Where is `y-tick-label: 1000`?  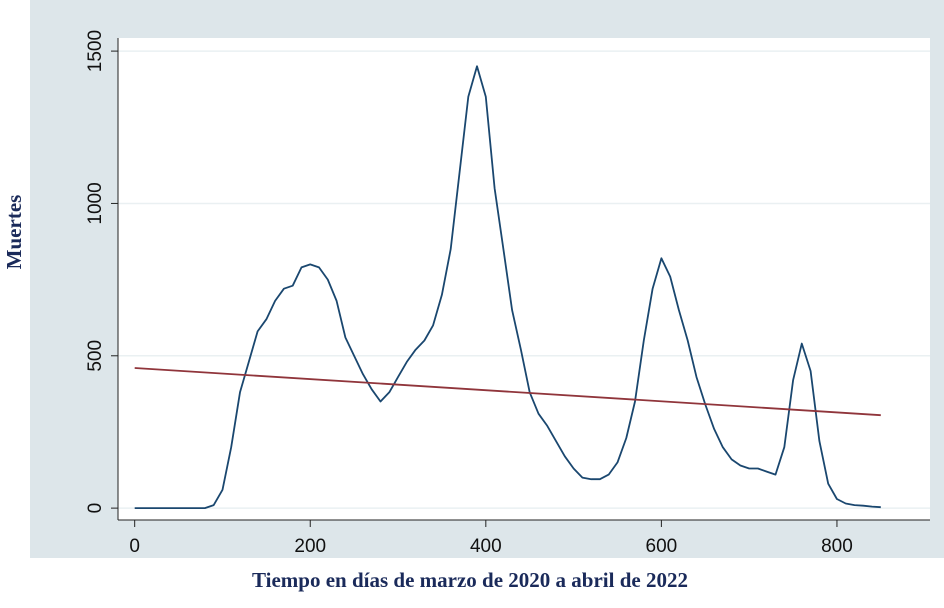 y-tick-label: 1000 is located at coordinates (95, 203).